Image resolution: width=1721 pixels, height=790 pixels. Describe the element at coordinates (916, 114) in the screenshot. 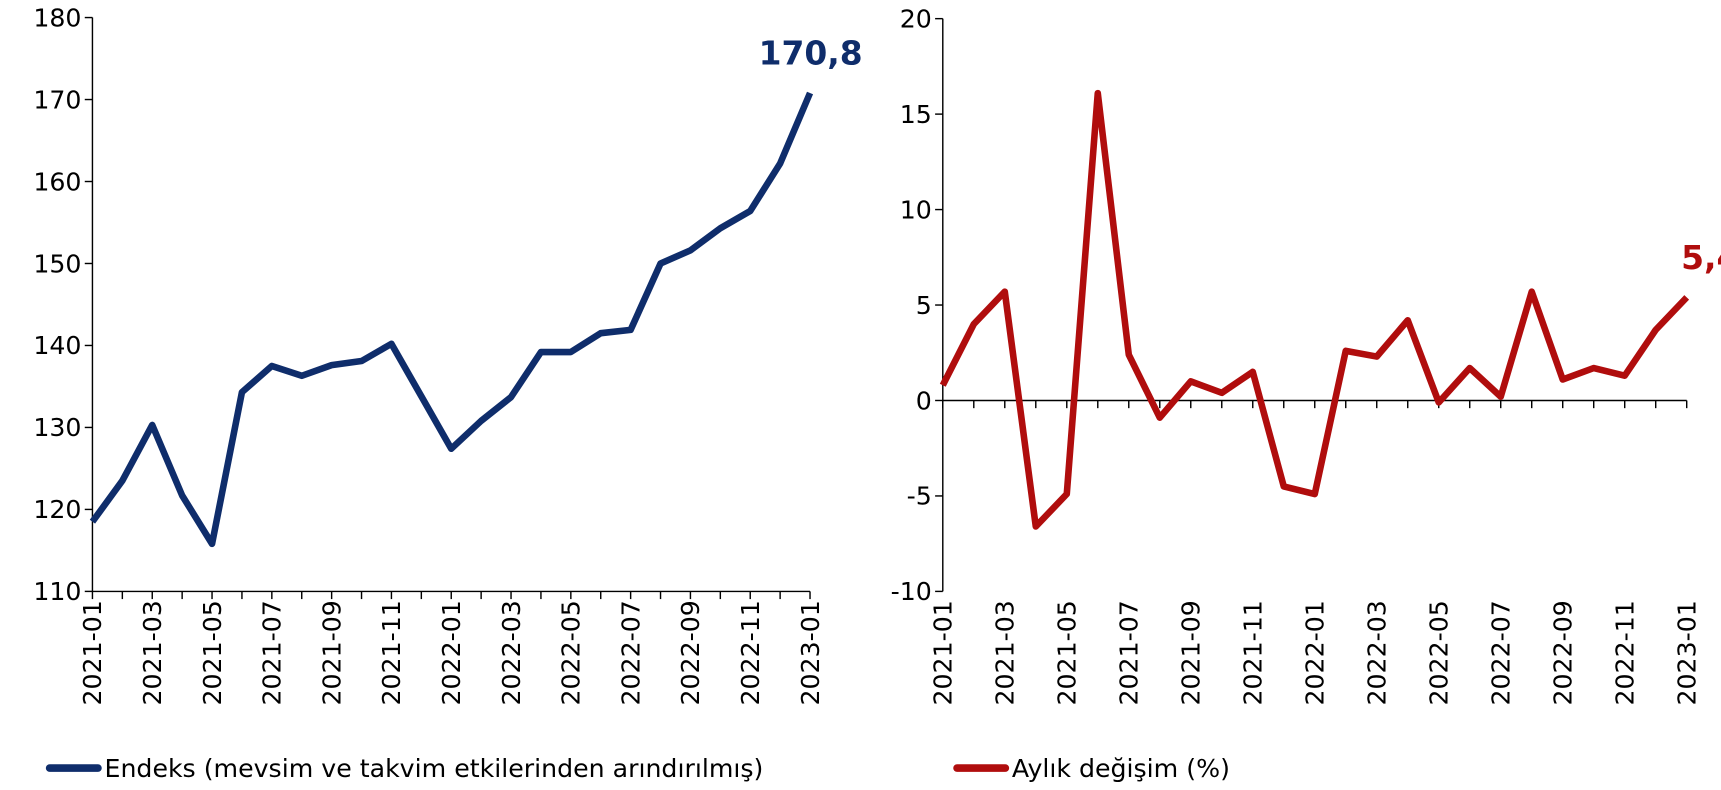

I see `y-tick-label: 15` at that location.